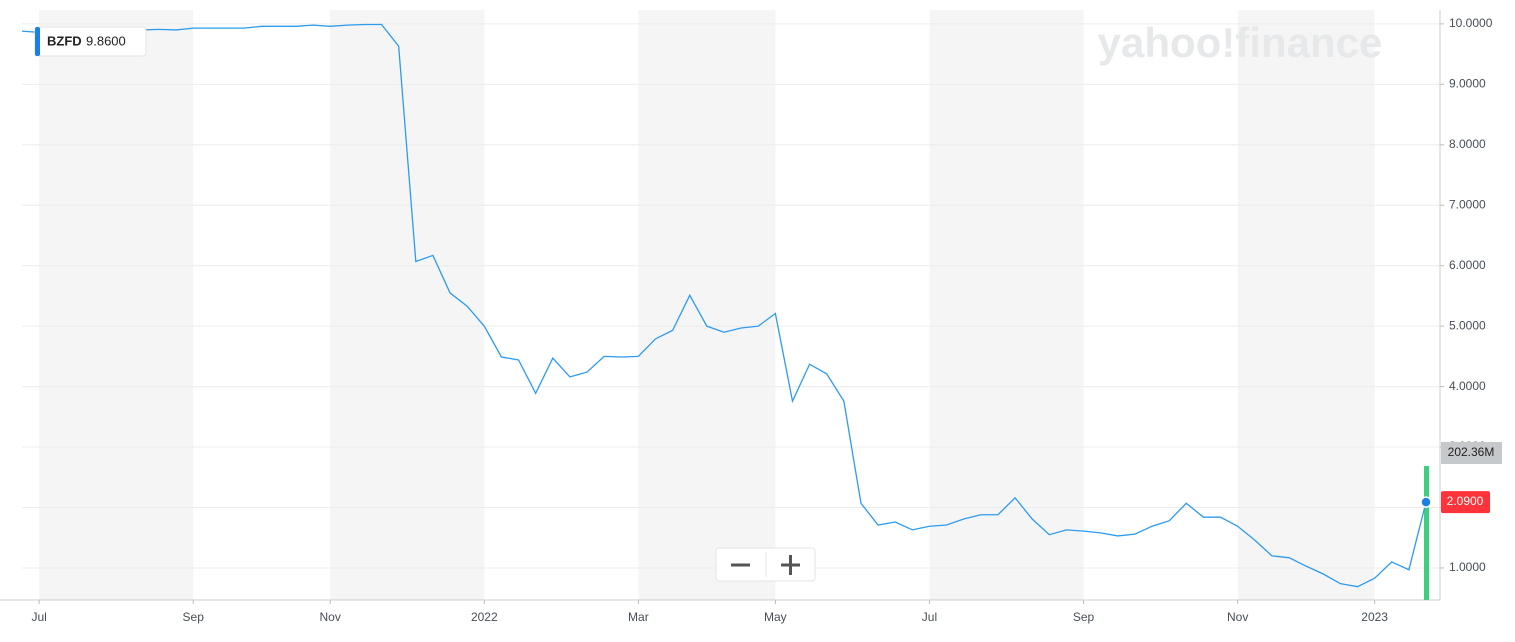  I want to click on y-tick-label: 4.0000, so click(1467, 386).